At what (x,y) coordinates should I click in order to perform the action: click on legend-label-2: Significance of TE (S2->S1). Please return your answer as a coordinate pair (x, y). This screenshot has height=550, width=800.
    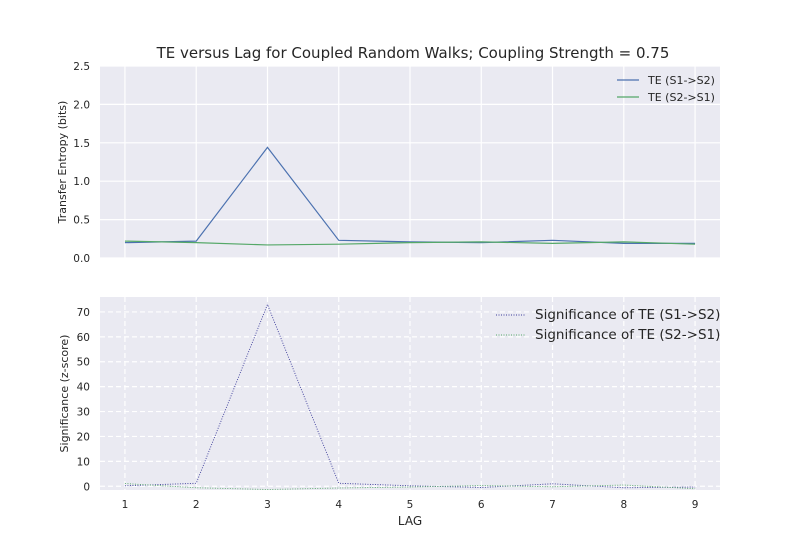
    Looking at the image, I should click on (627, 335).